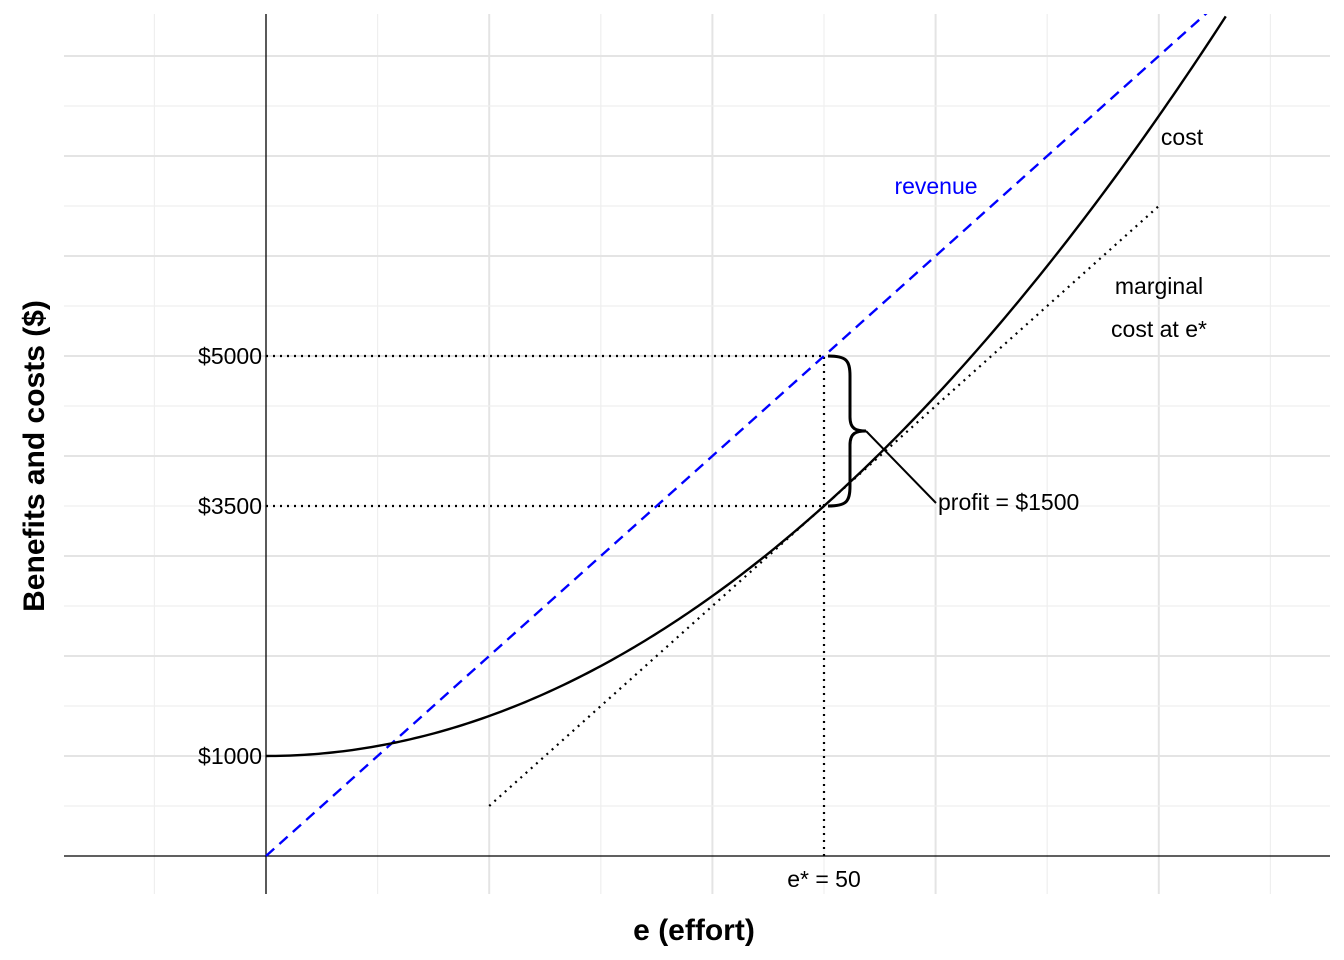  I want to click on x-axis-title: e (effort), so click(694, 930).